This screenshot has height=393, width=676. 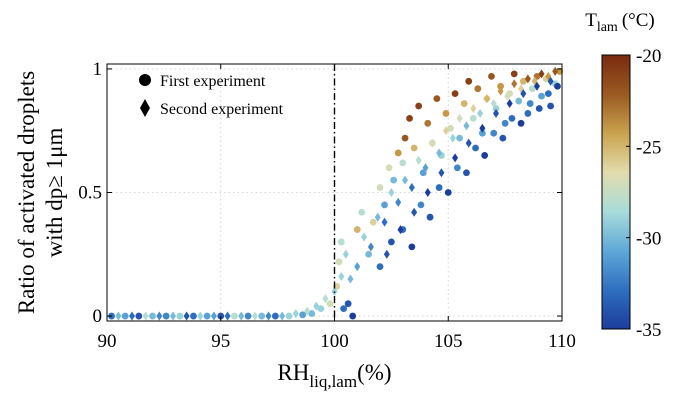 I want to click on colorbar-tick-label: -35, so click(x=648, y=330).